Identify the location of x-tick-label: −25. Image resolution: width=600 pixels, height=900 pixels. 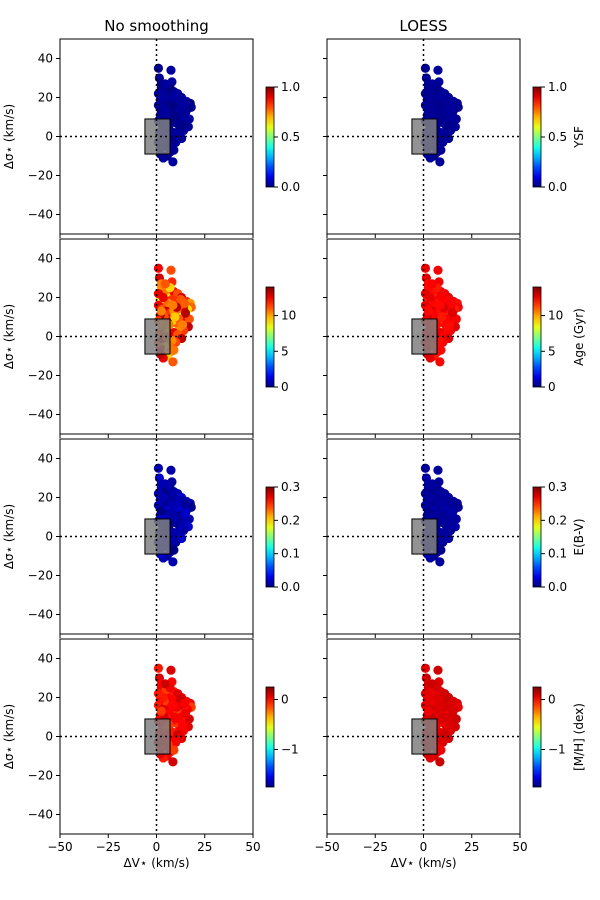
(108, 847).